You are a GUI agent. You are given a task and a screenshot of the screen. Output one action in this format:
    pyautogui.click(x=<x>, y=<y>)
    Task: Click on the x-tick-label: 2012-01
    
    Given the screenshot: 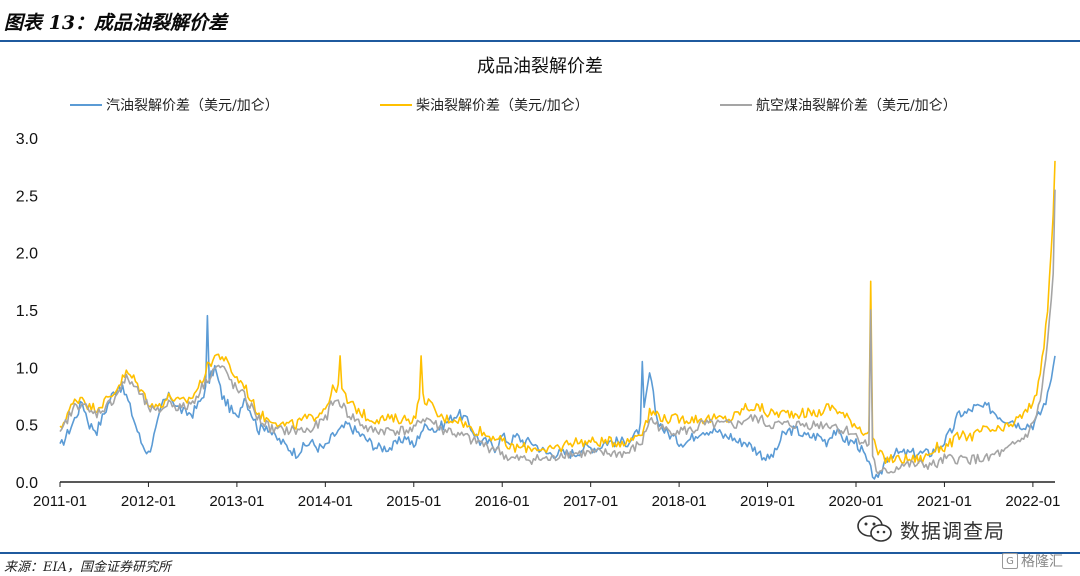 What is the action you would take?
    pyautogui.click(x=148, y=501)
    